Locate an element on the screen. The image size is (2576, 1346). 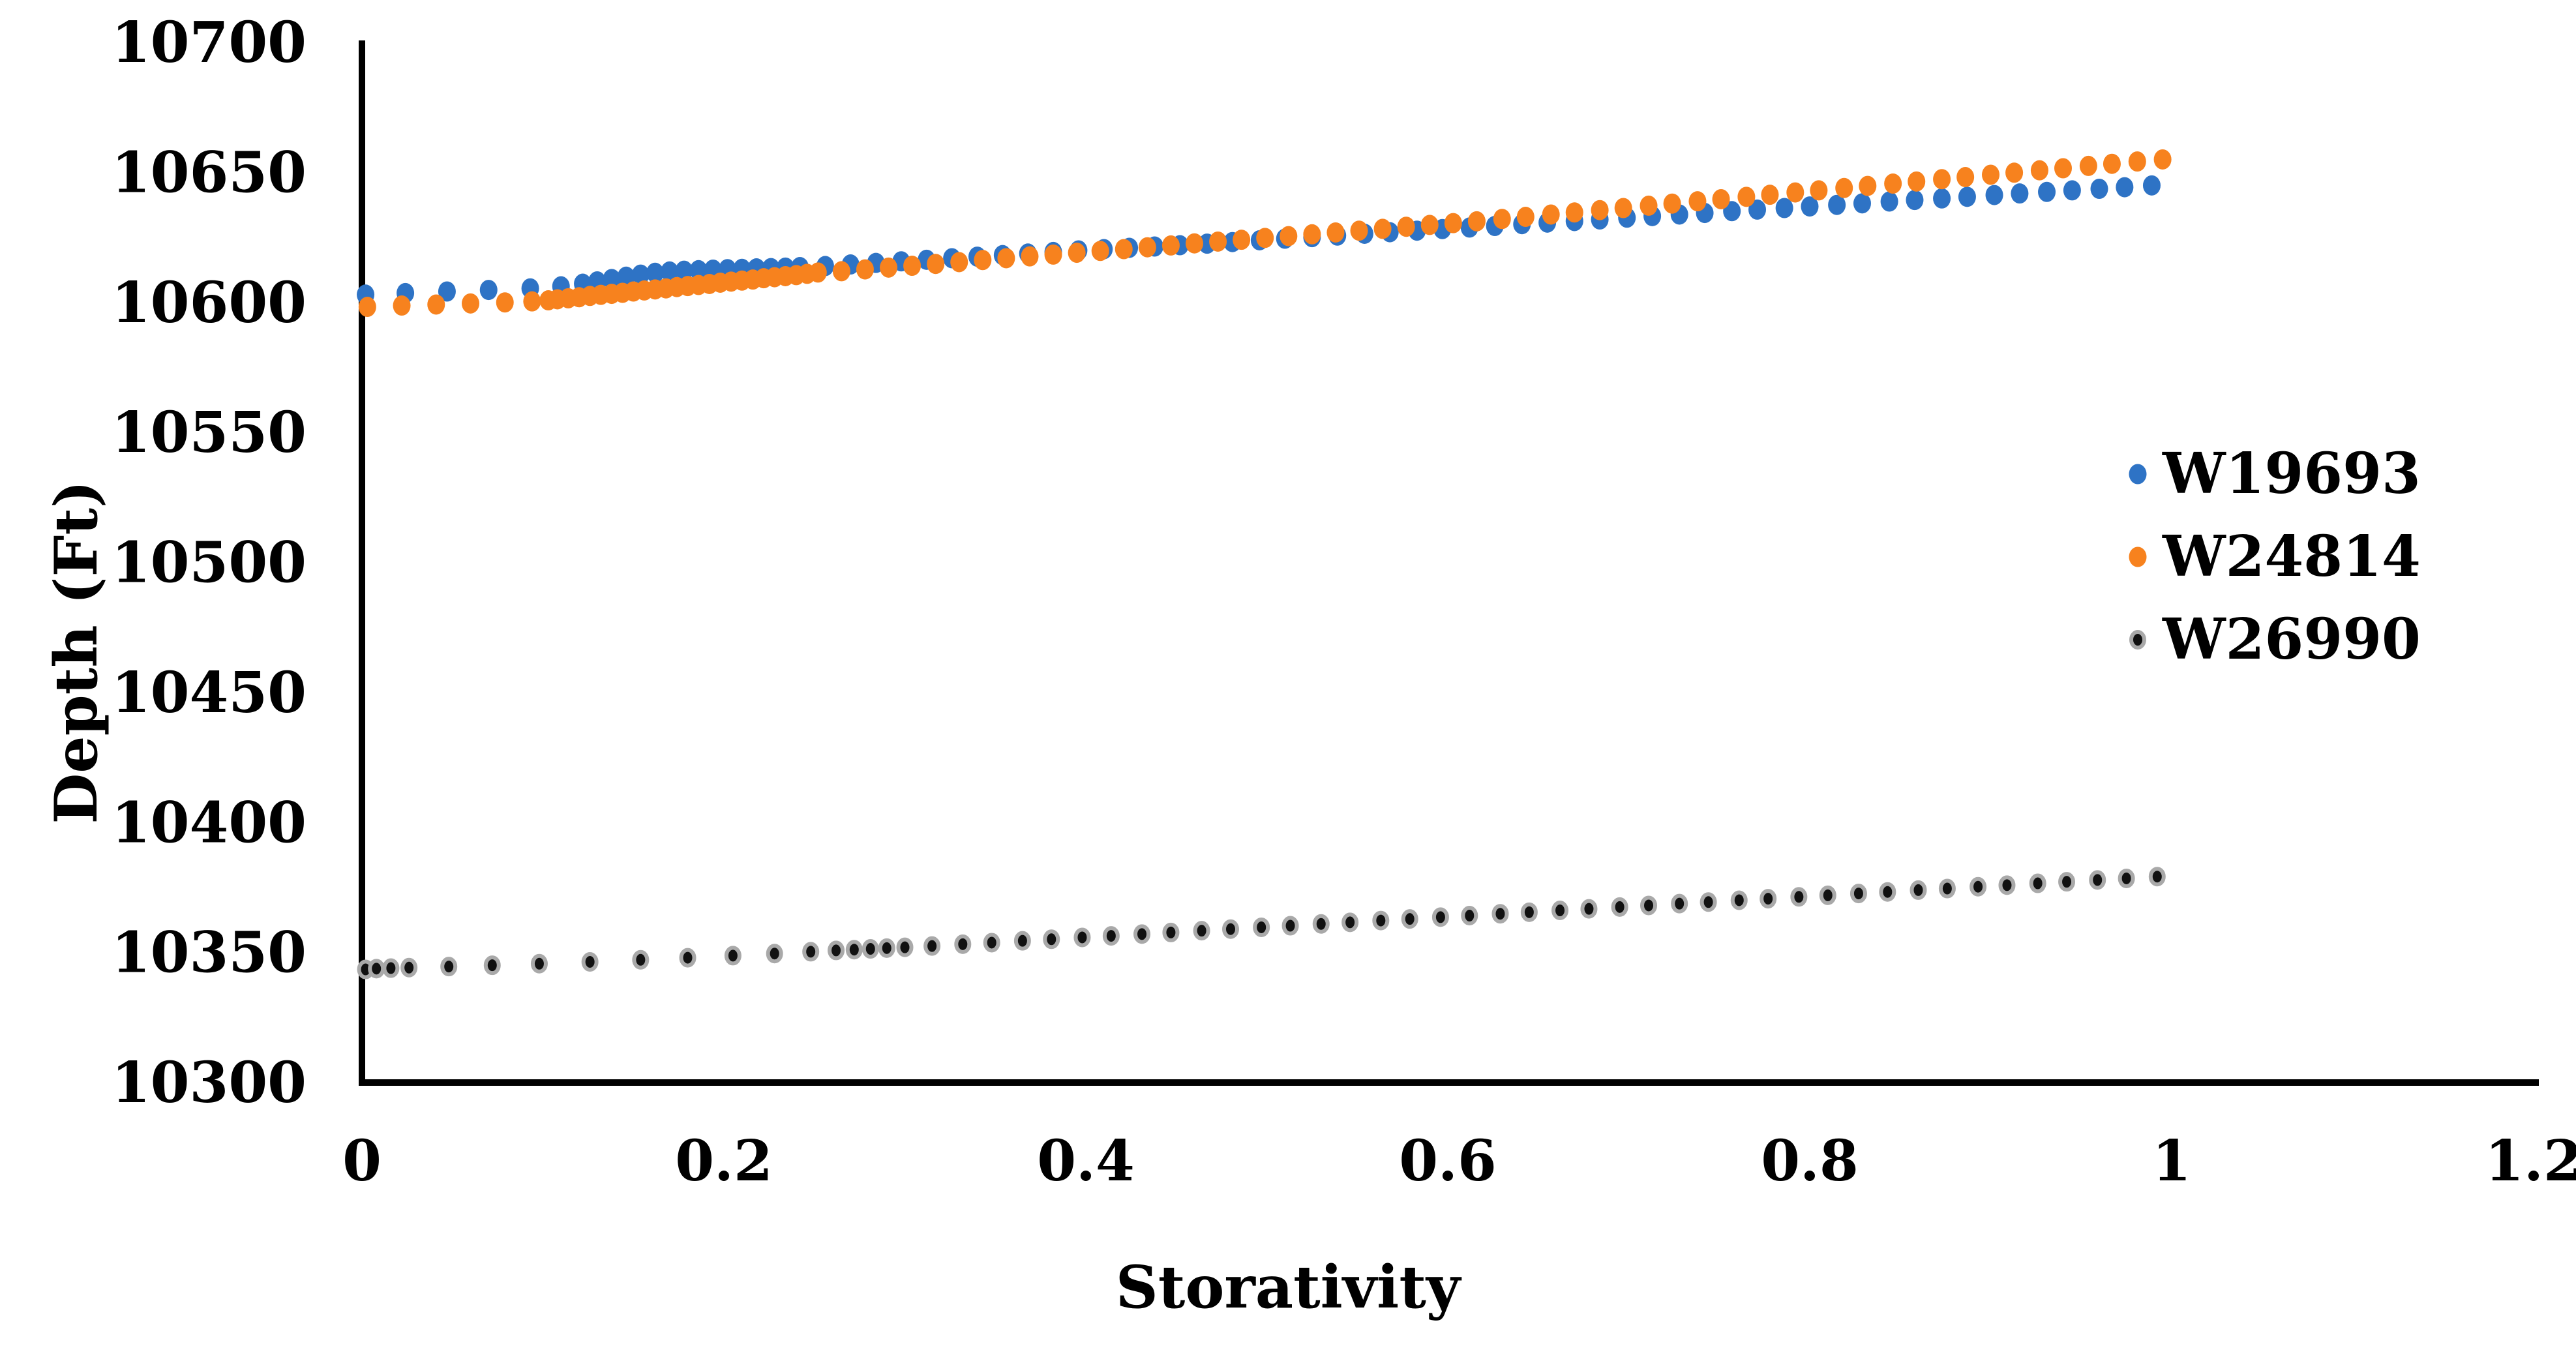
y-tick-label: 10400 is located at coordinates (209, 823).